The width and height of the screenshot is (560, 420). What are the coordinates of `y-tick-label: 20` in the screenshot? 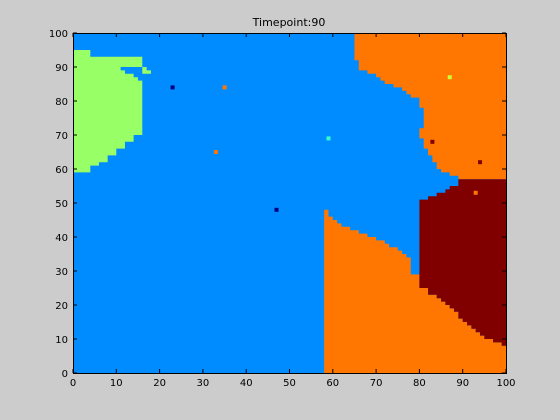 It's located at (61, 306).